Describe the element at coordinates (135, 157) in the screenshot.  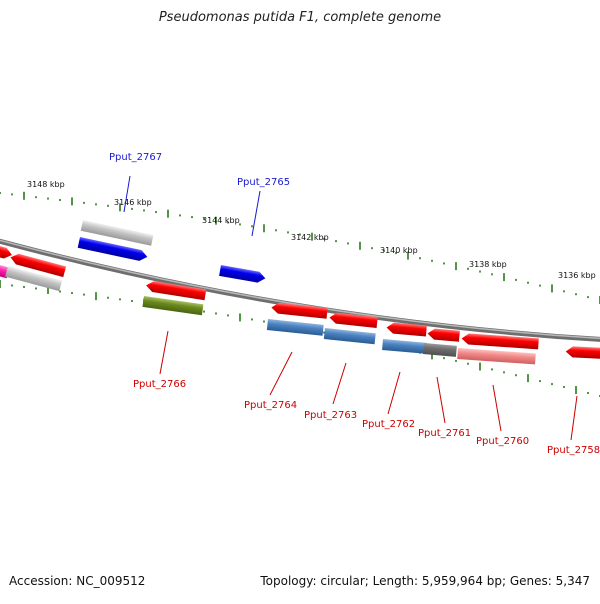
I see `gene-label: Pput_2767` at that location.